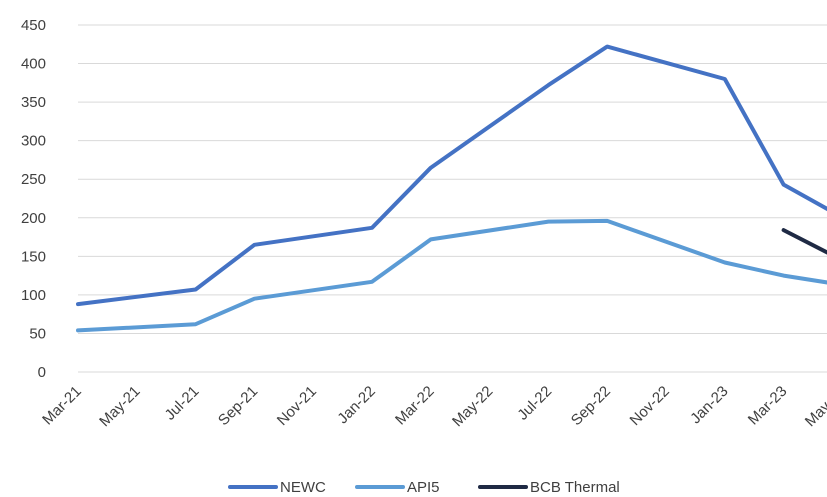  I want to click on x-tick-label: Nov-21, so click(297, 406).